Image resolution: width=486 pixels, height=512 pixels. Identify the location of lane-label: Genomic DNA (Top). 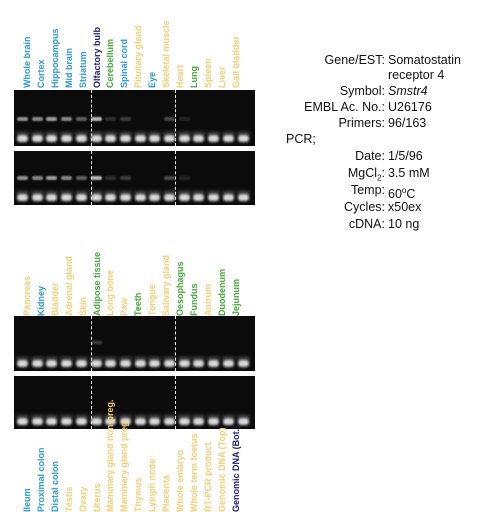
(222, 470).